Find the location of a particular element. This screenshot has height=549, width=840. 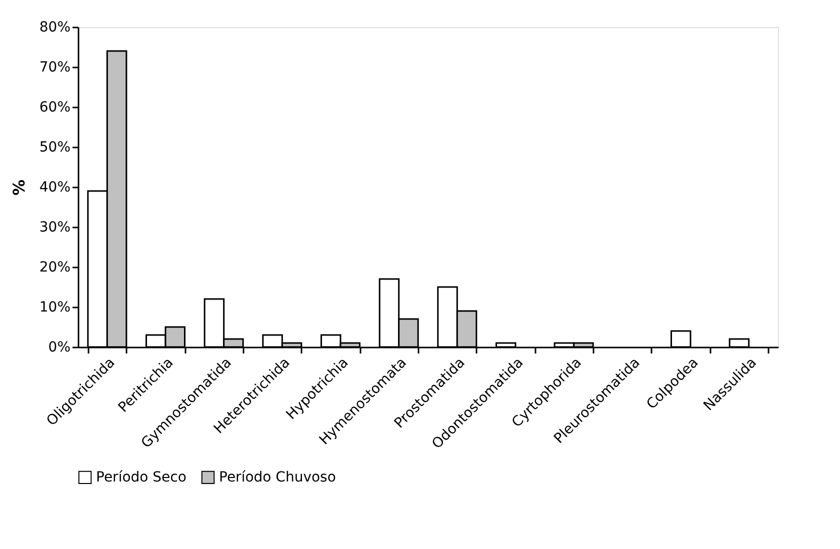

y-tick-label: 10% is located at coordinates (54, 308).